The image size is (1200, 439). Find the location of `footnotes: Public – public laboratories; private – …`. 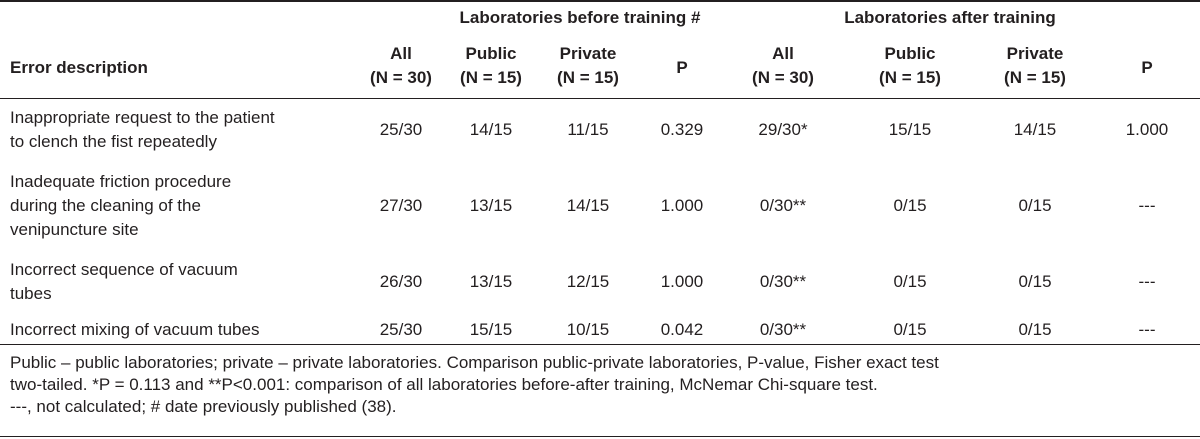

footnotes: Public – public laboratories; private – … is located at coordinates (600, 385).